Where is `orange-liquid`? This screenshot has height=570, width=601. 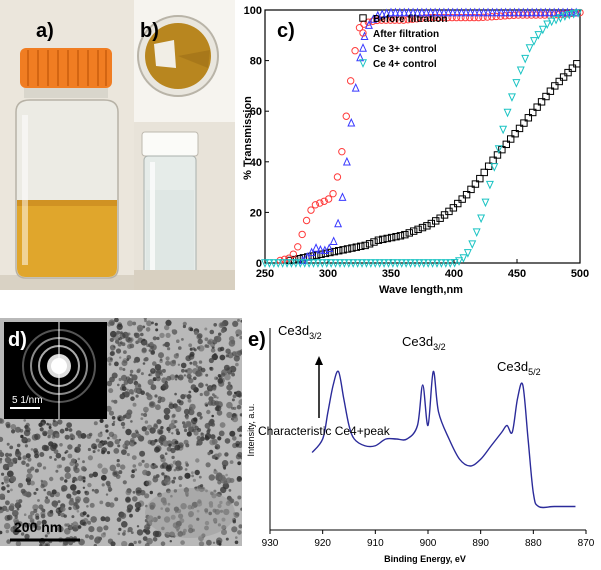
orange-liquid is located at coordinates (67, 238).